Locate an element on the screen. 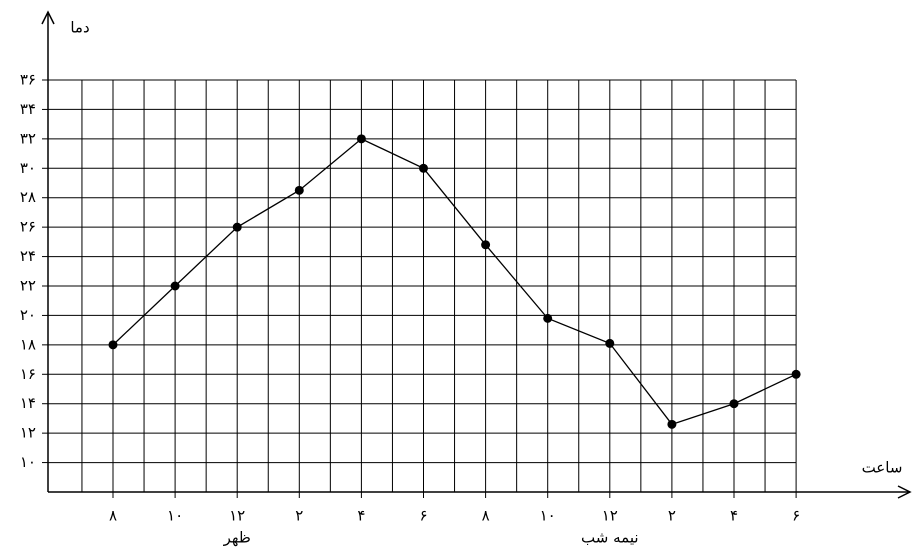  x-axis-label: ساعت is located at coordinates (882, 468).